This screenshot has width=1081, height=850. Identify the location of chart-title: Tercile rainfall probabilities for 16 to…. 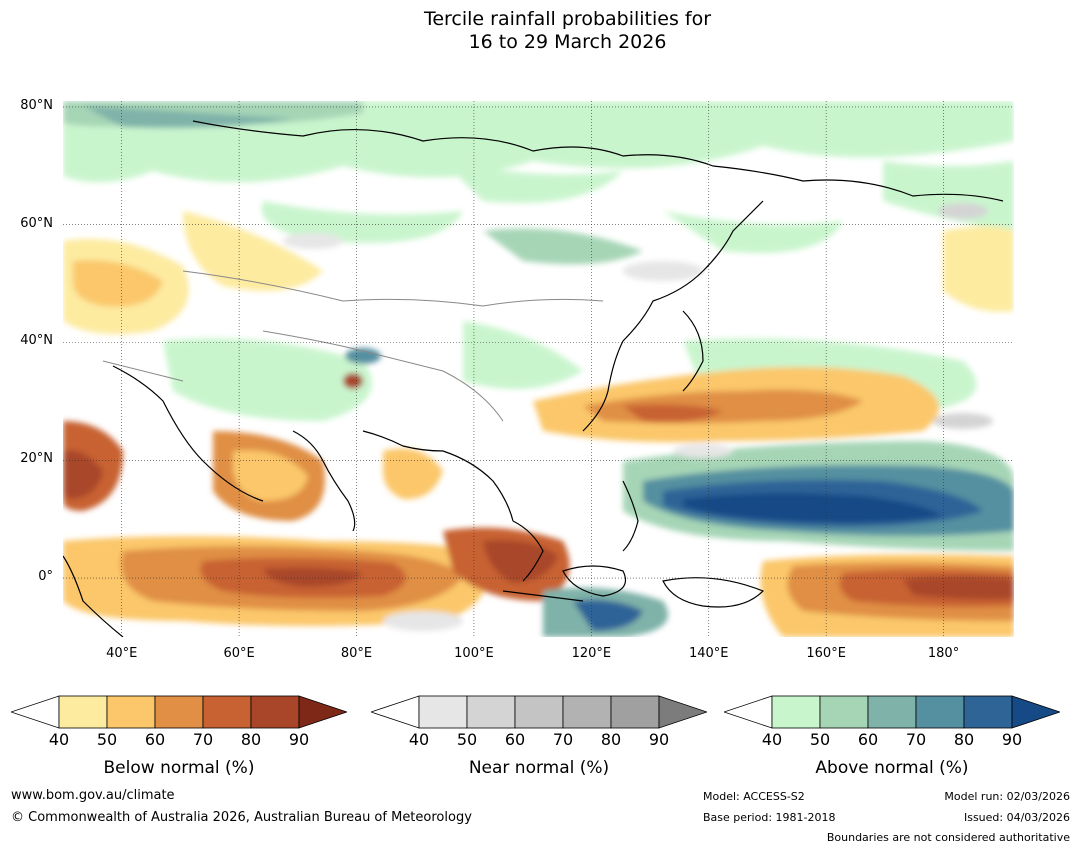
(540, 31).